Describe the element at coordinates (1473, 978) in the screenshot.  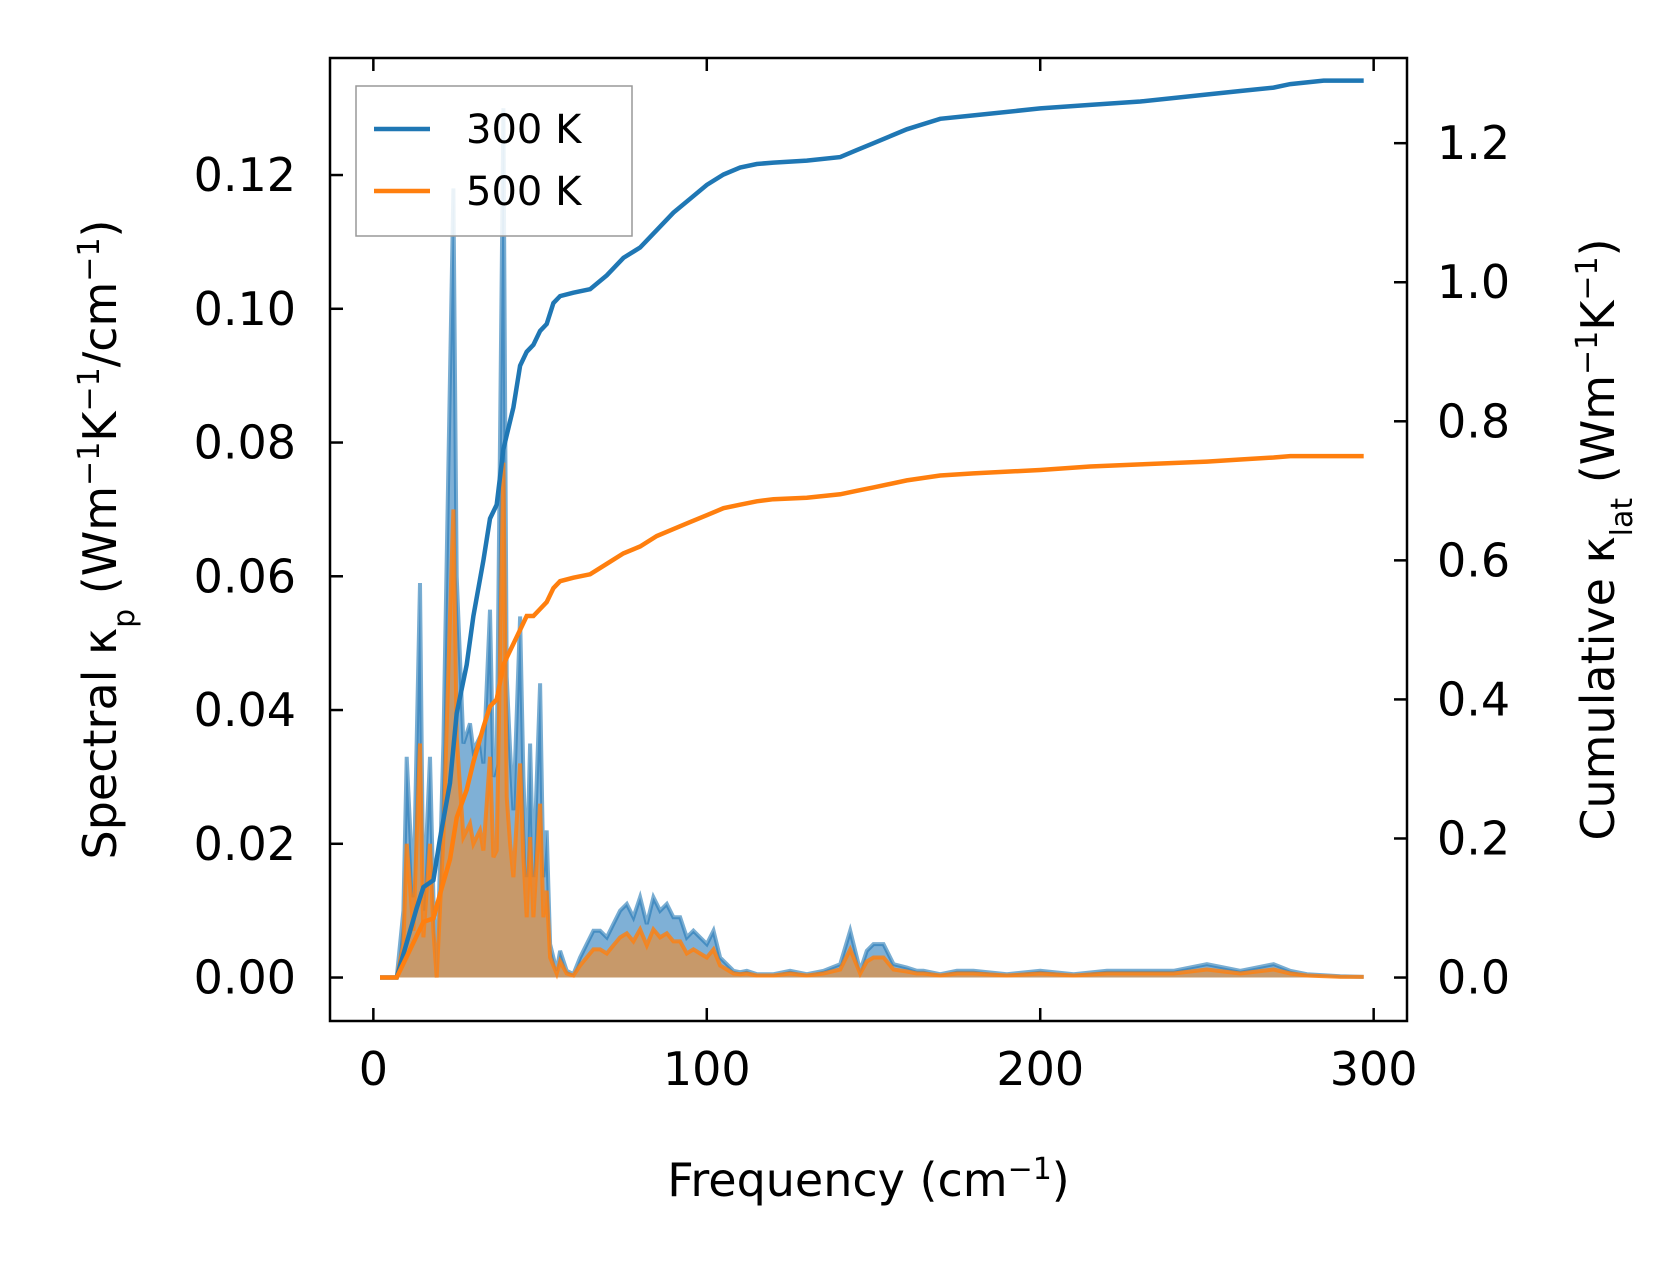
I see `y-right-tick-label: 0.0` at that location.